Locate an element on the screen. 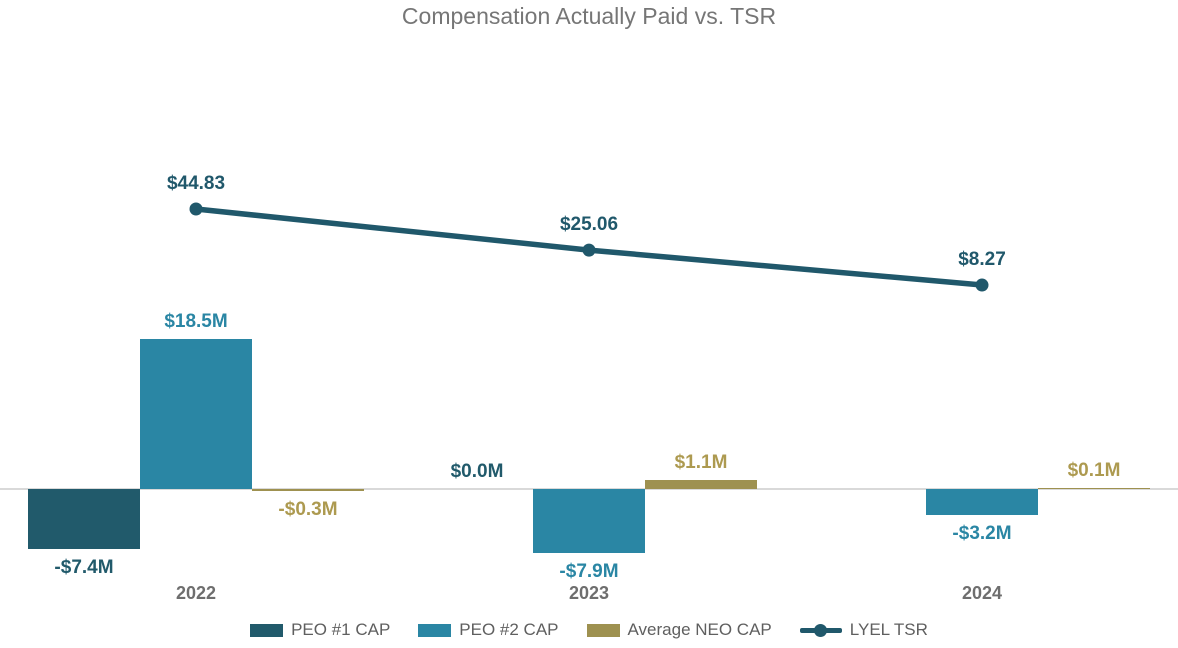 The image size is (1178, 648). legend-label-lyel-tsr: LYEL TSR is located at coordinates (888, 629).